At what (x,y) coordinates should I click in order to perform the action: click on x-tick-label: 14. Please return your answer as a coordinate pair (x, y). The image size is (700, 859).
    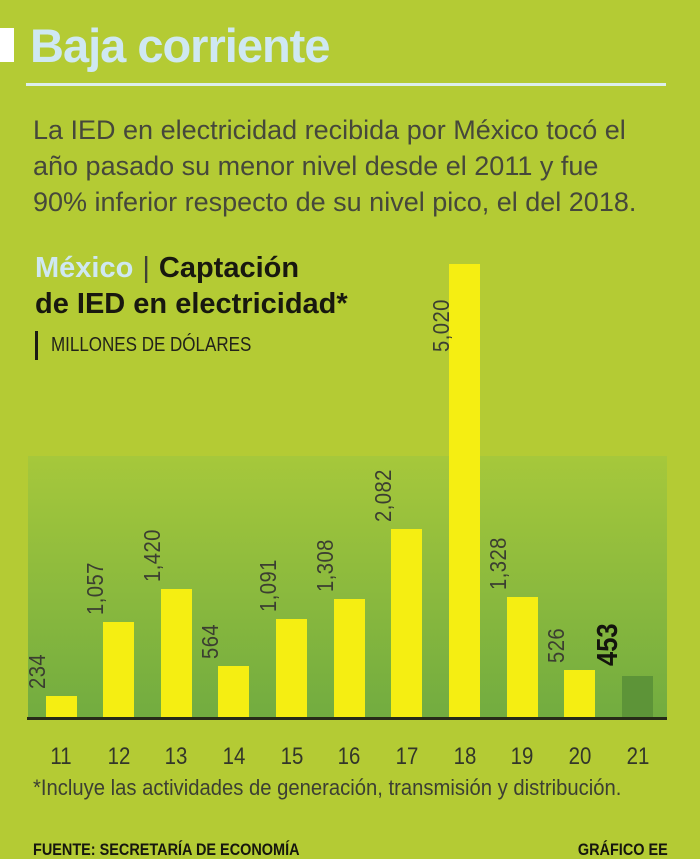
    Looking at the image, I should click on (234, 756).